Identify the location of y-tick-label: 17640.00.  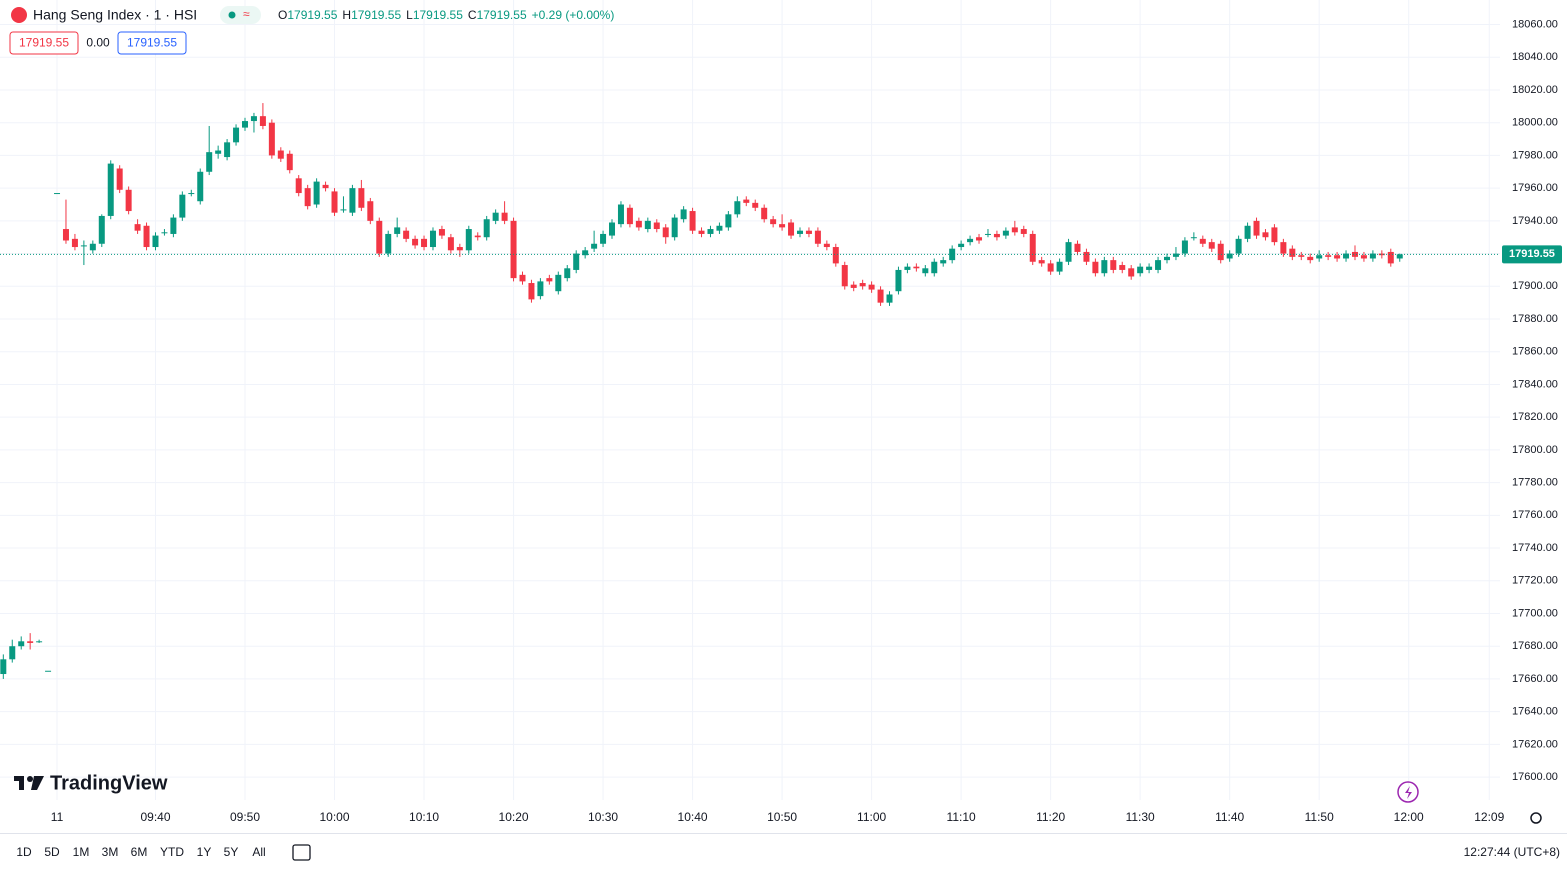
(1535, 712).